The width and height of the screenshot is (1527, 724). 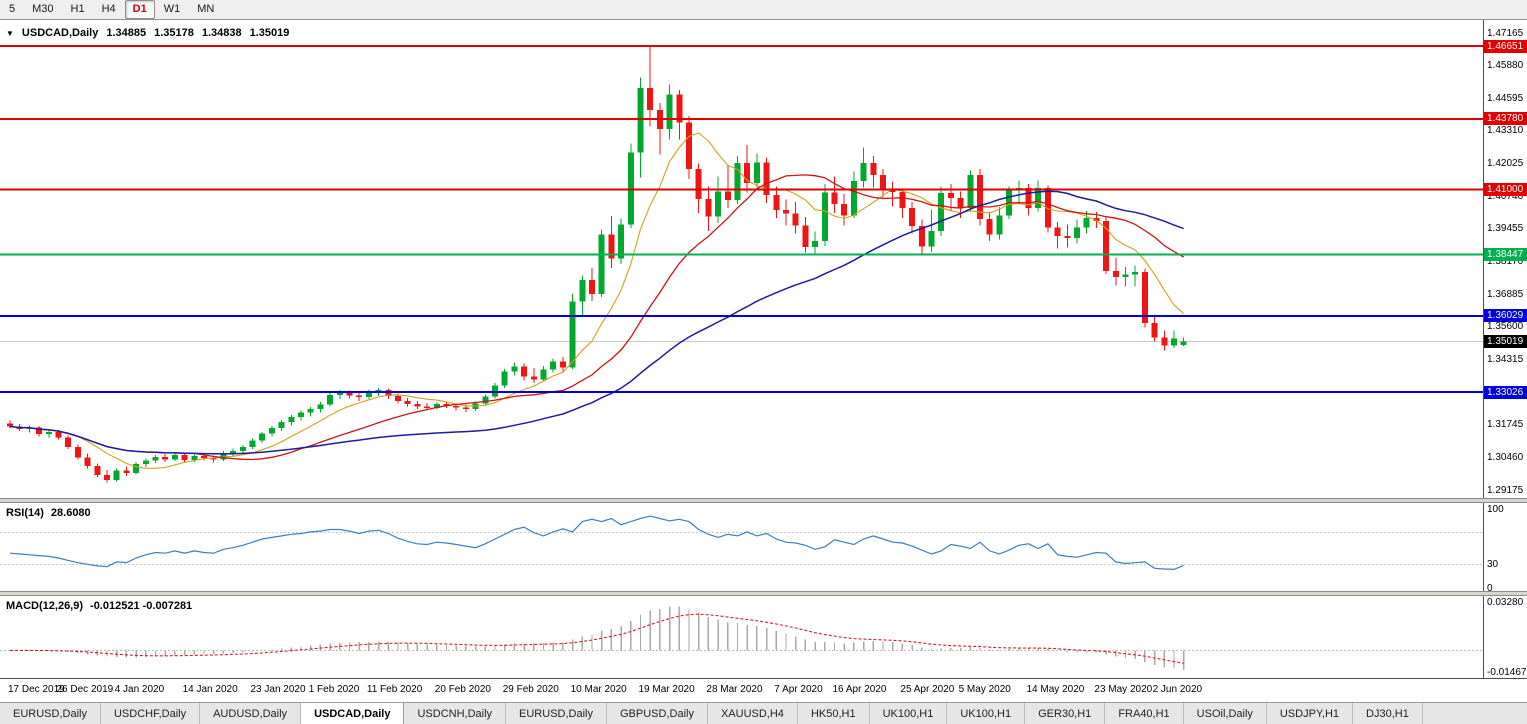 I want to click on price-axis-label: 1.47165, so click(x=1505, y=33).